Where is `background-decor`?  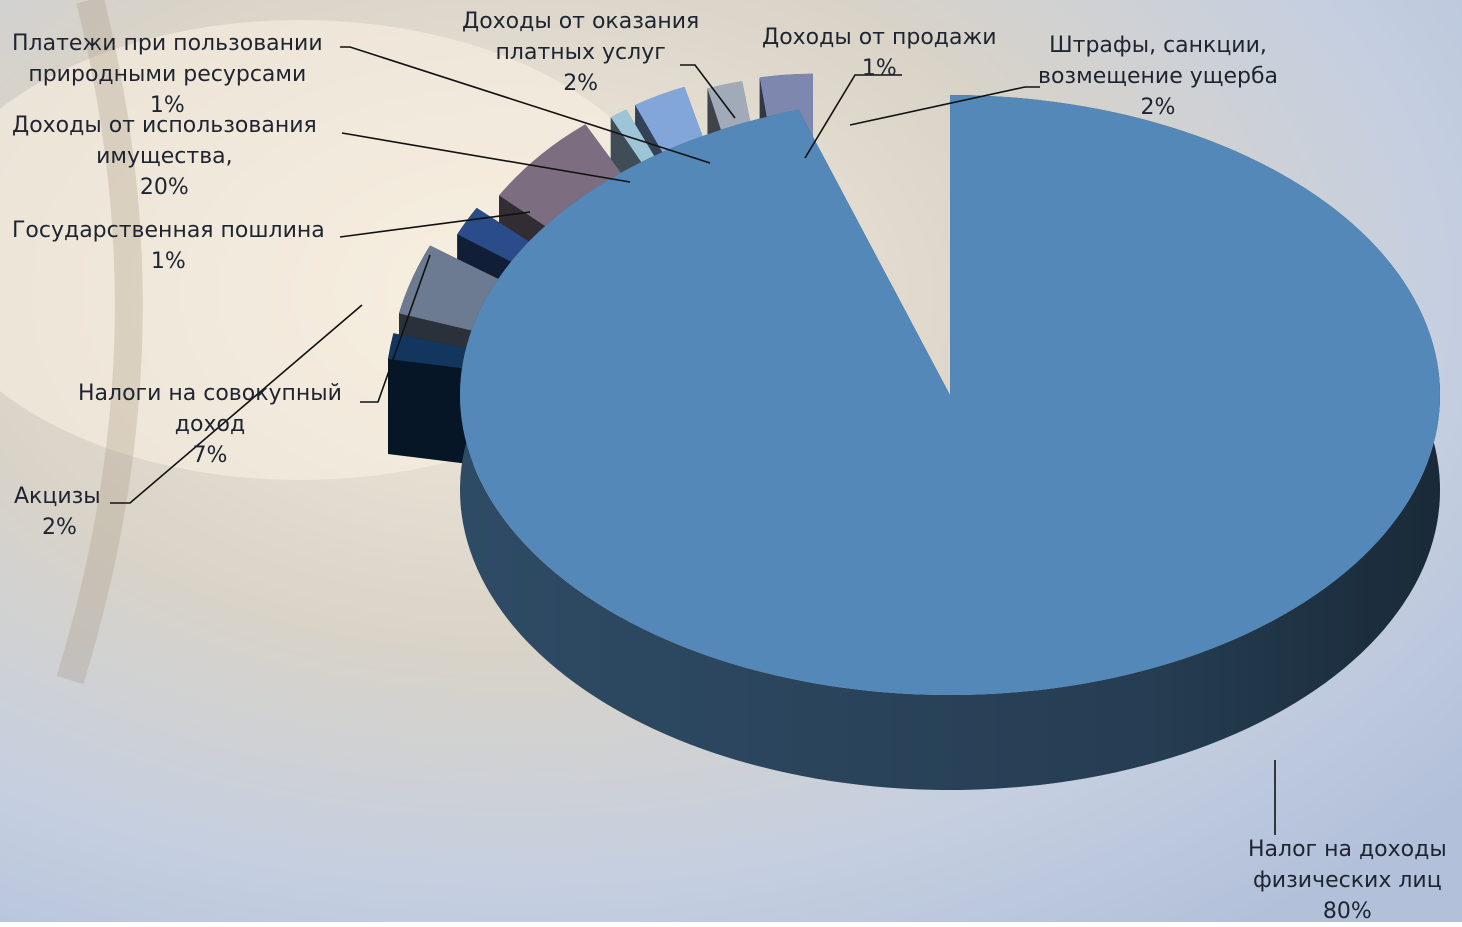
background-decor is located at coordinates (99, 342).